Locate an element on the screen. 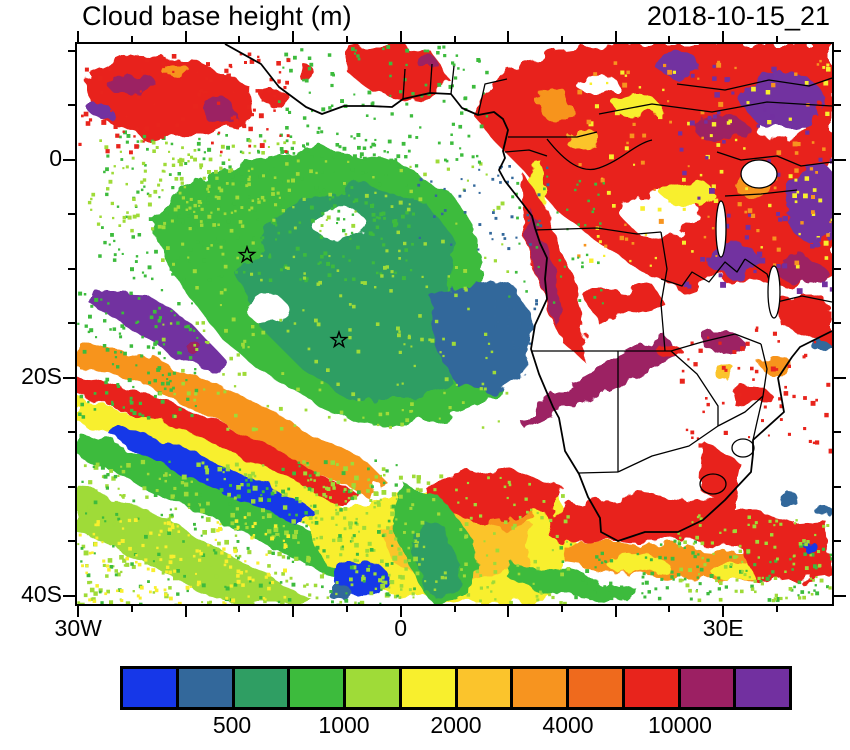  colorbar-tick-label: 500 is located at coordinates (232, 725).